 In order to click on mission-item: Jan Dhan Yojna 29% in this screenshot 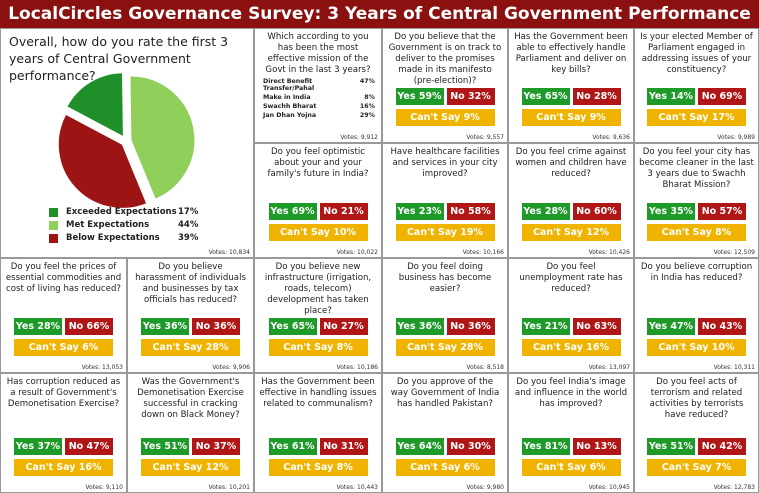, I will do `click(318, 114)`.